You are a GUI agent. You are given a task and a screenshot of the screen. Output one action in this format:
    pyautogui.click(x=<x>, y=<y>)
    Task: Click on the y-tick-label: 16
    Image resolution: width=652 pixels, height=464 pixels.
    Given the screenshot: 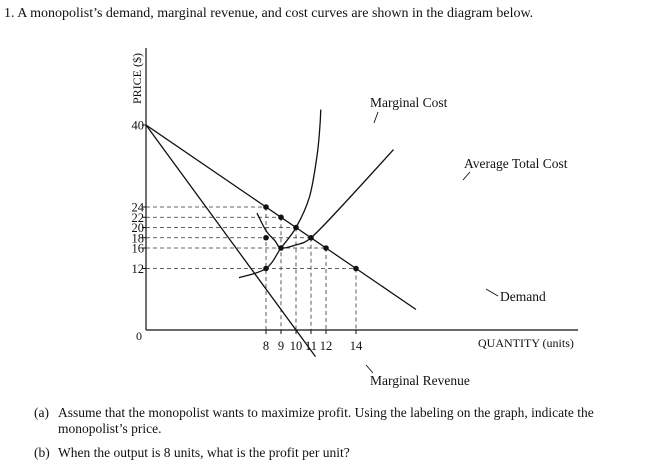 What is the action you would take?
    pyautogui.click(x=138, y=249)
    